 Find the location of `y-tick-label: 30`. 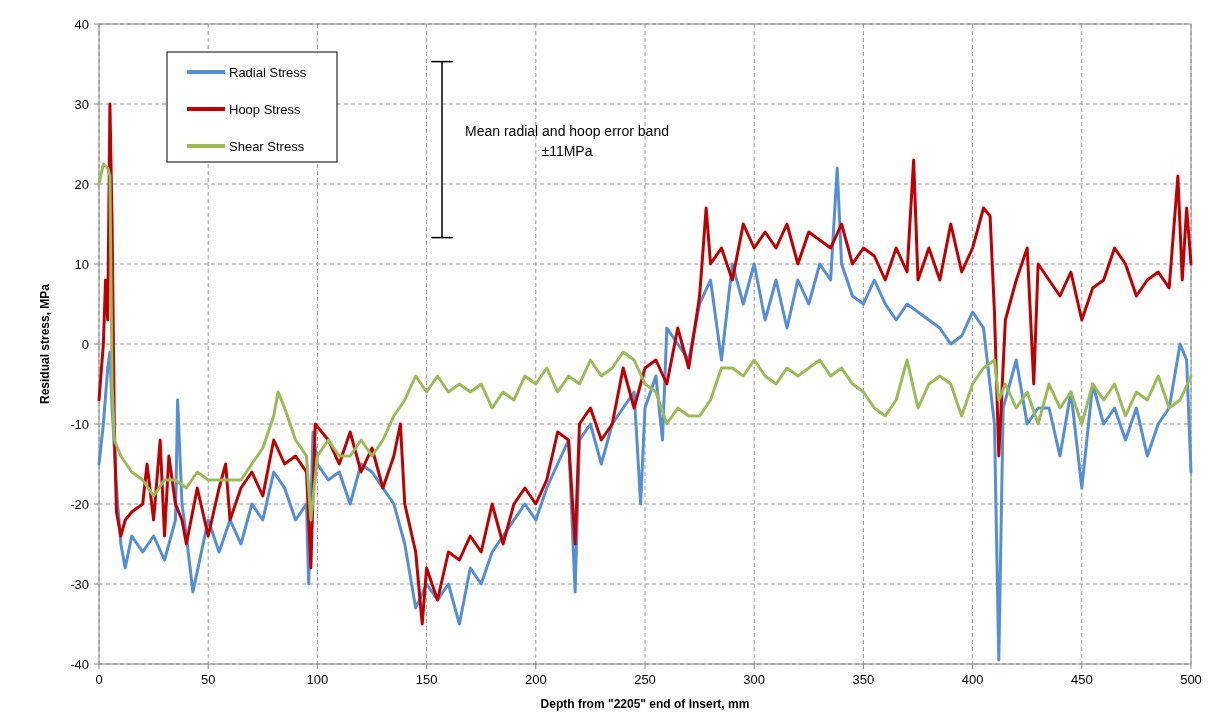

y-tick-label: 30 is located at coordinates (81, 104).